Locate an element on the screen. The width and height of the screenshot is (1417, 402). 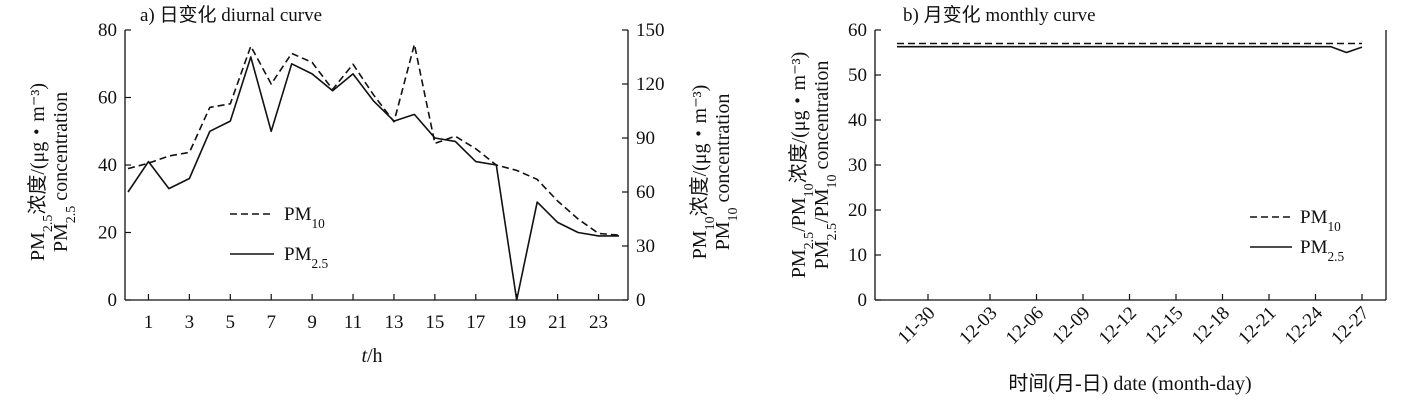
panel-a-left-tick-label: 60 is located at coordinates (107, 98).